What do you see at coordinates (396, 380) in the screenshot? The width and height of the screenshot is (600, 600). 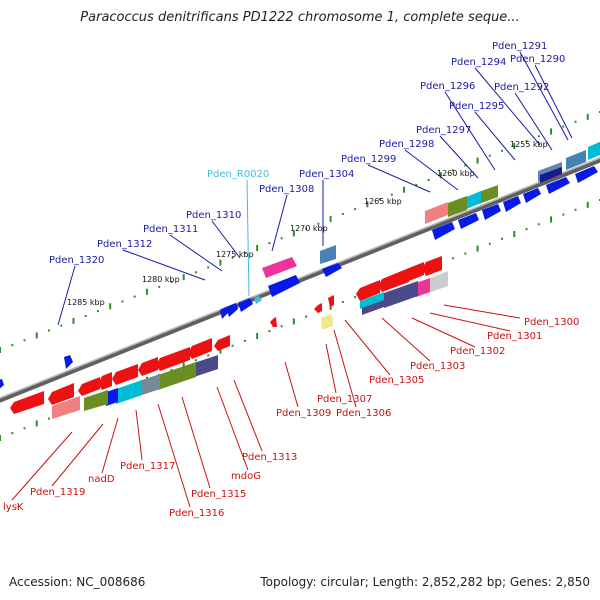 I see `gene-label: Pden_1305` at bounding box center [396, 380].